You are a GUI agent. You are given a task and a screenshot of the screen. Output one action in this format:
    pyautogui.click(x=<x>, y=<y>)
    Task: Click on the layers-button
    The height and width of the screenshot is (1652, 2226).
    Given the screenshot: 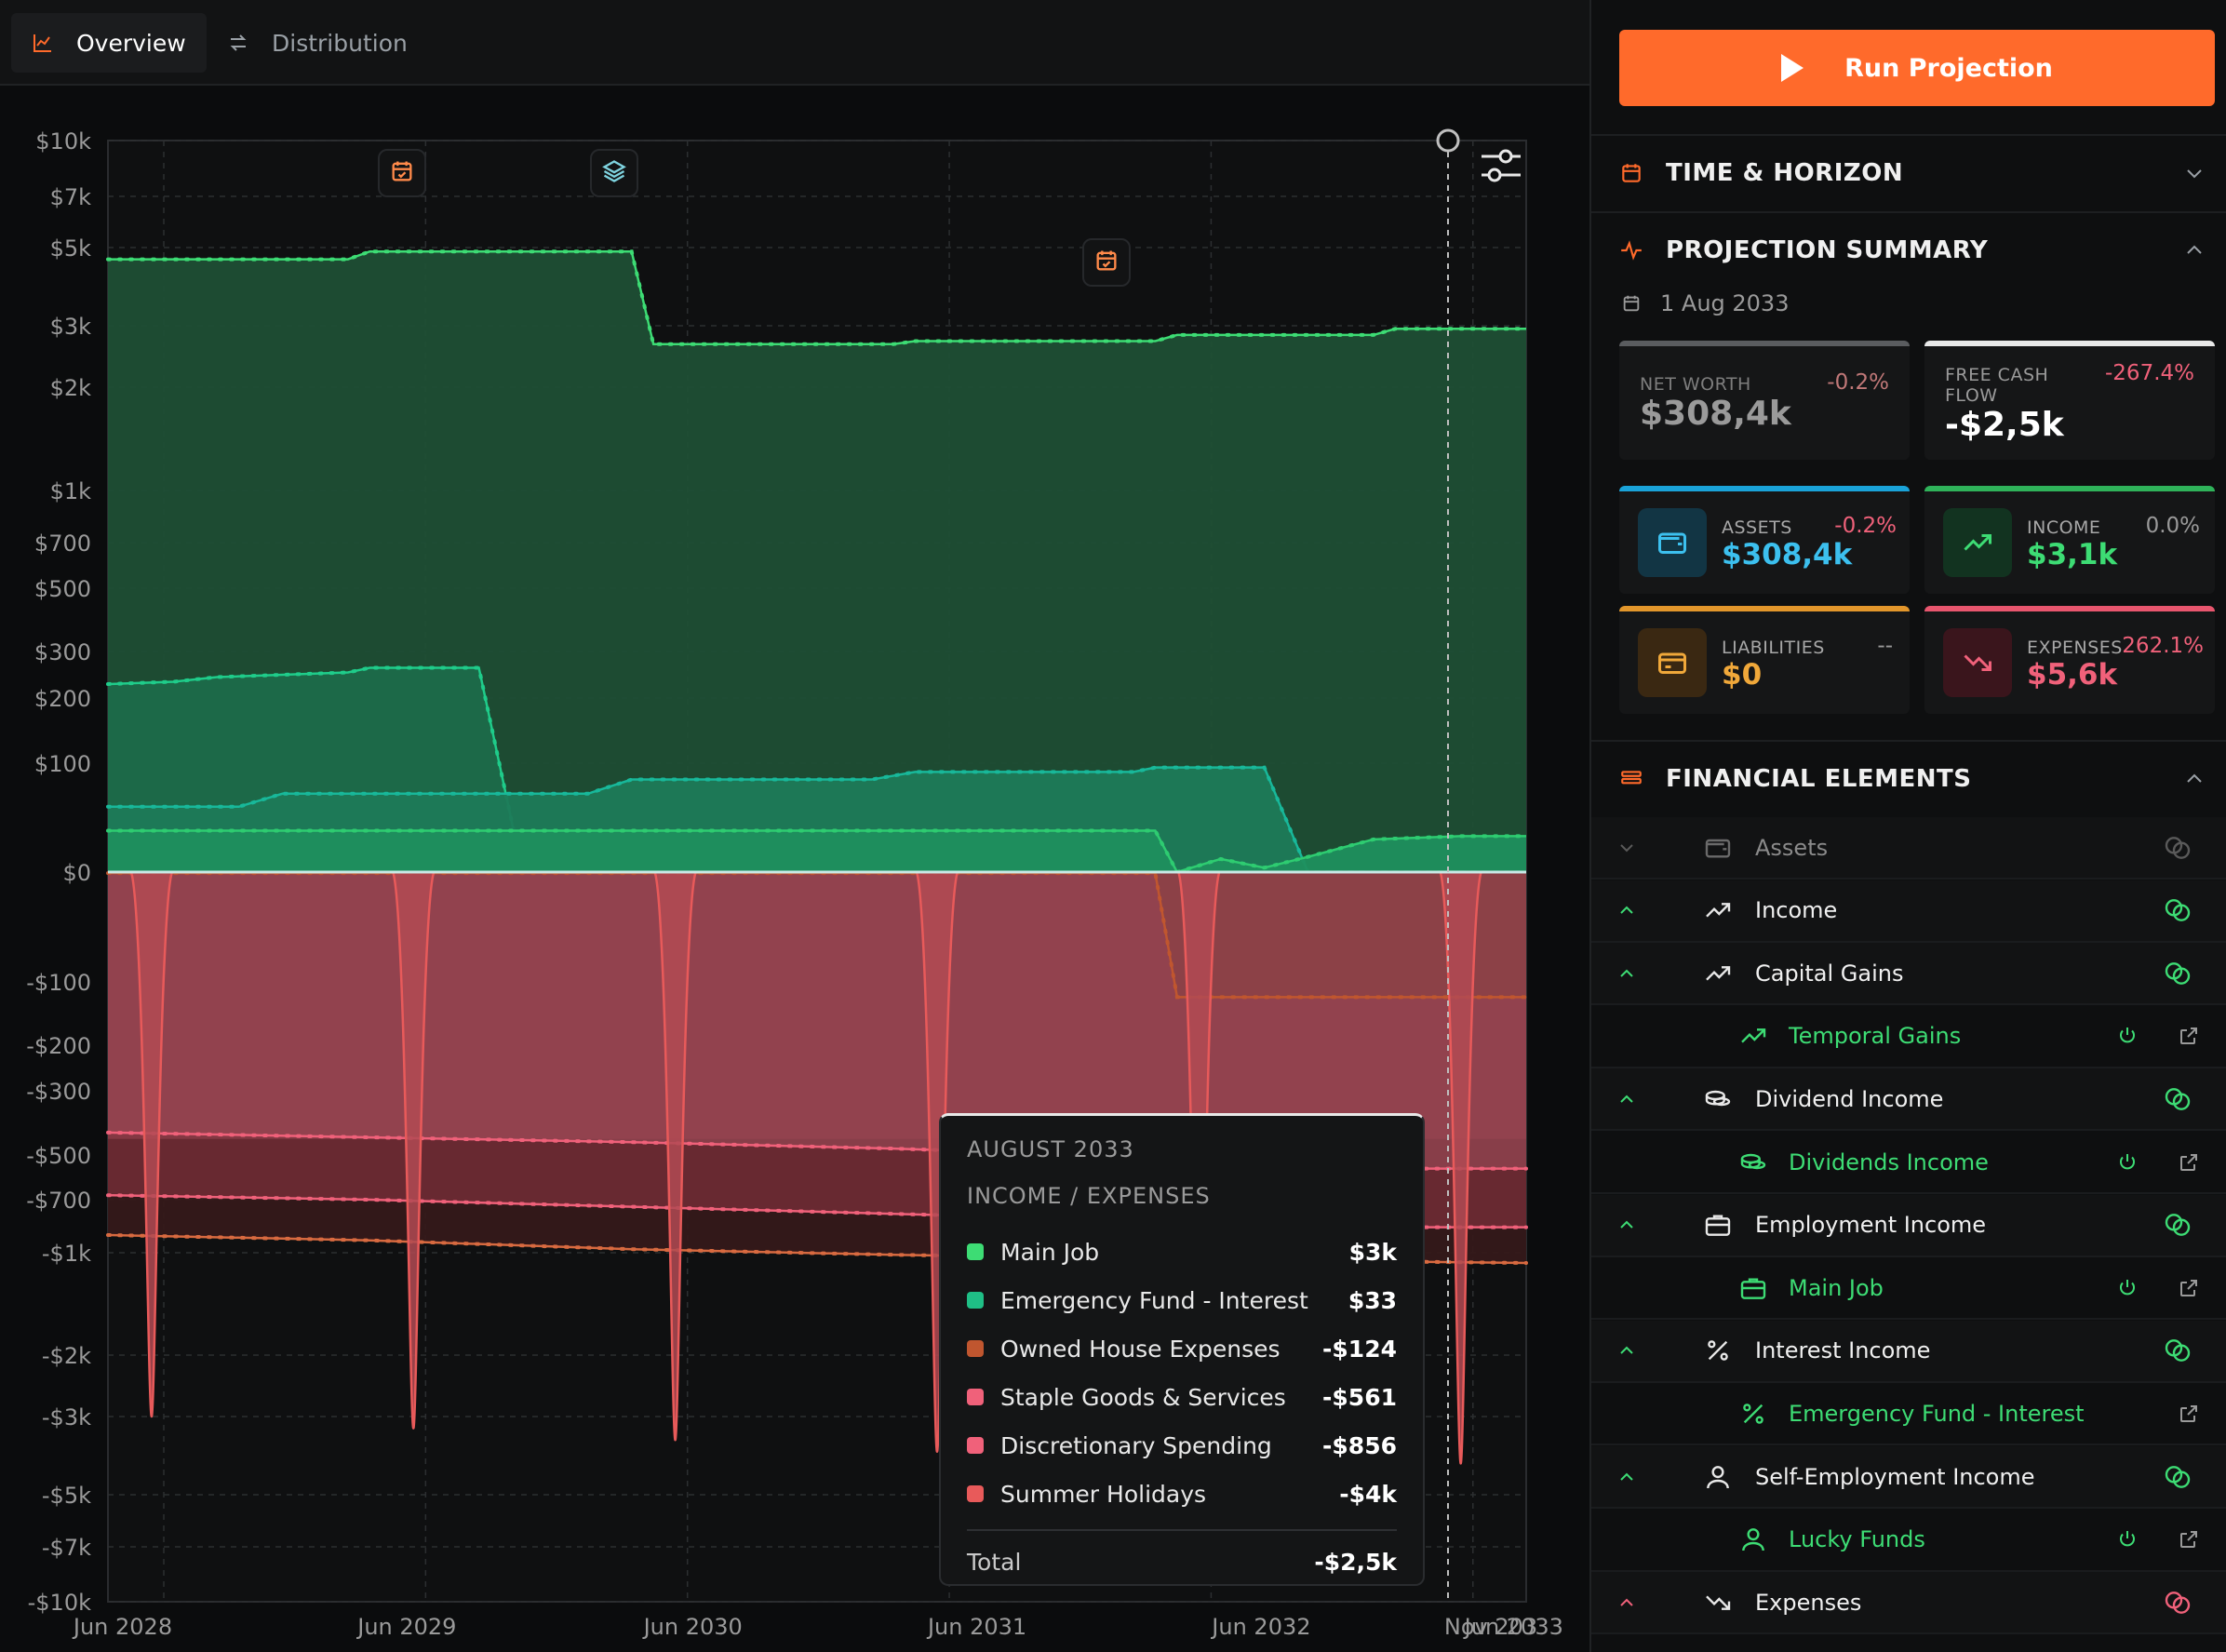 What is the action you would take?
    pyautogui.click(x=614, y=173)
    